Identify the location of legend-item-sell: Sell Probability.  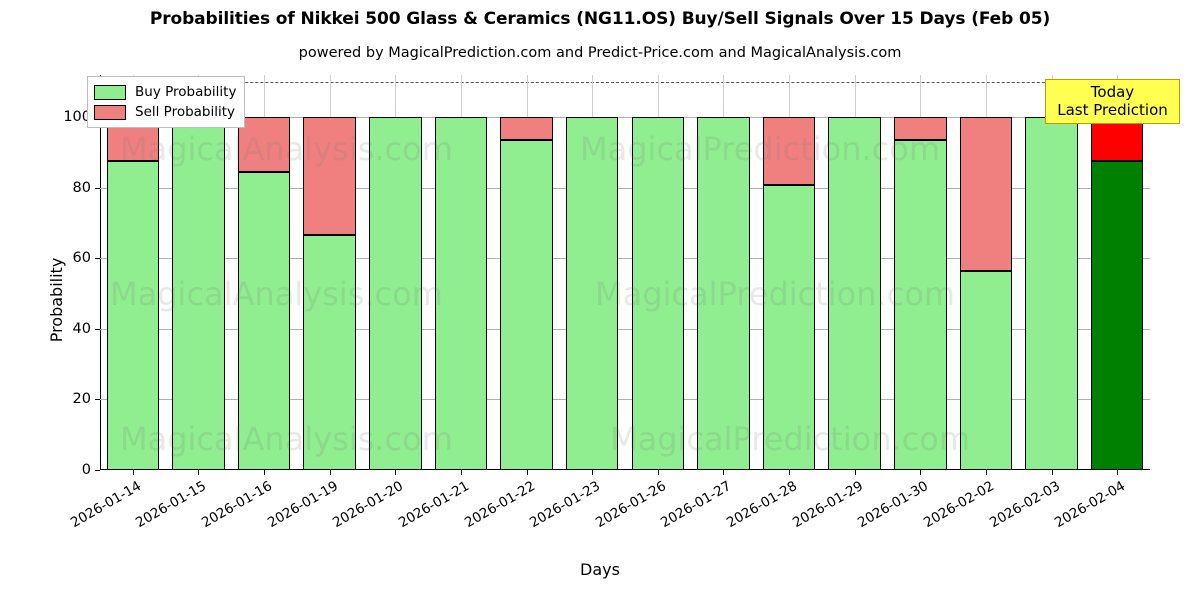
(165, 112).